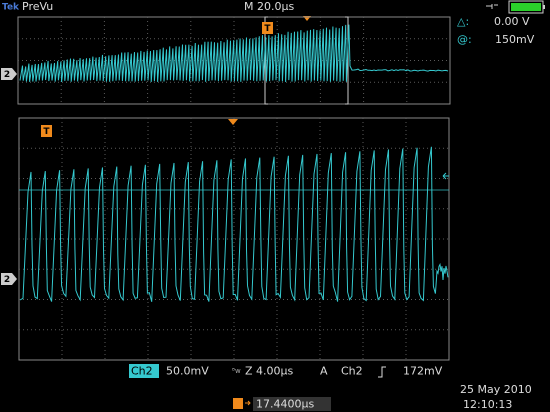 This screenshot has width=550, height=412. Describe the element at coordinates (285, 404) in the screenshot. I see `position: 17.4400µs` at that location.